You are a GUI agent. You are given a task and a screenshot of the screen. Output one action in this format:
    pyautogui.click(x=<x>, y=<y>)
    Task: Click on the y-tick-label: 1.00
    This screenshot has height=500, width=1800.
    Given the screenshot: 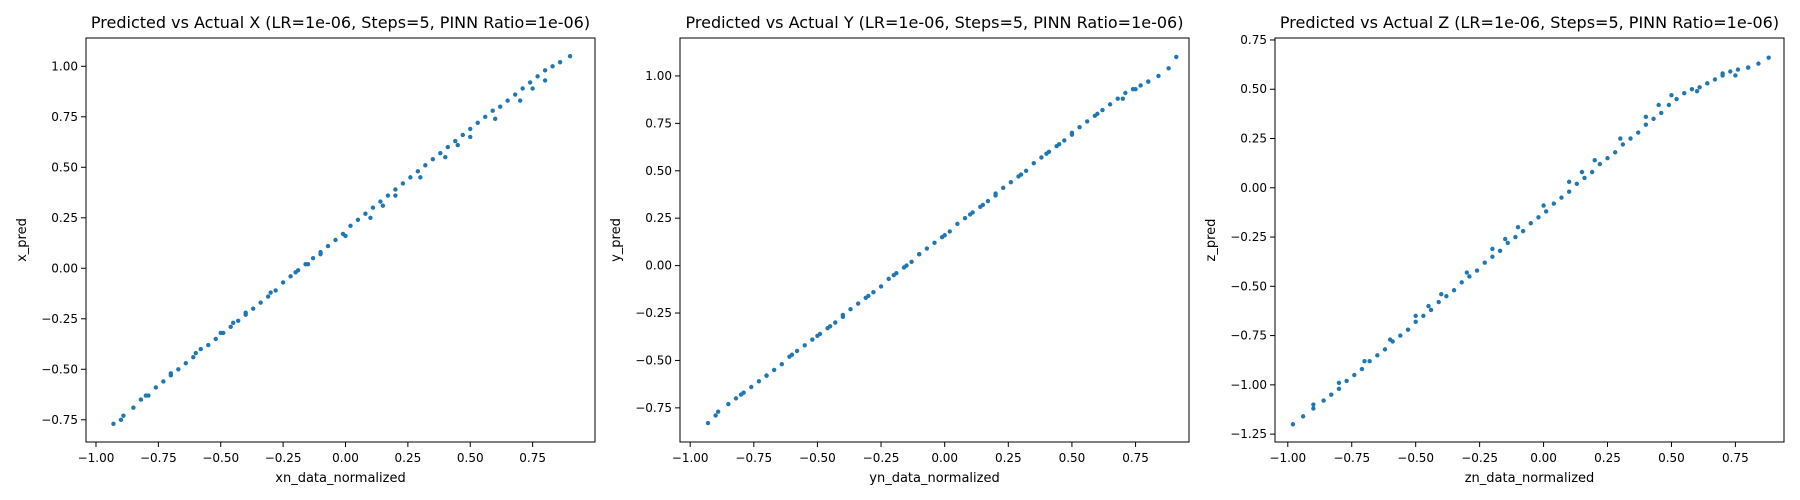 What is the action you would take?
    pyautogui.click(x=64, y=66)
    